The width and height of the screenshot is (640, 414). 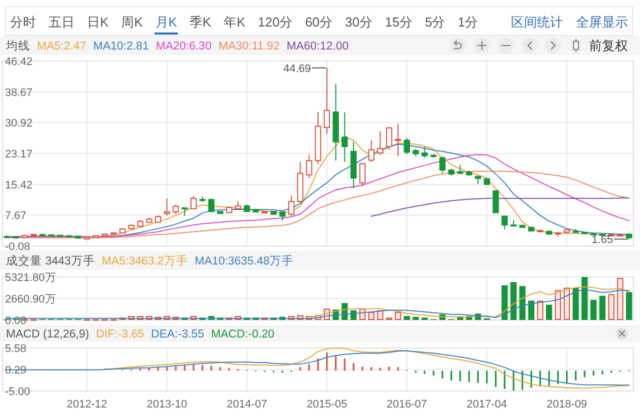 What do you see at coordinates (275, 22) in the screenshot?
I see `category-label: 120分` at bounding box center [275, 22].